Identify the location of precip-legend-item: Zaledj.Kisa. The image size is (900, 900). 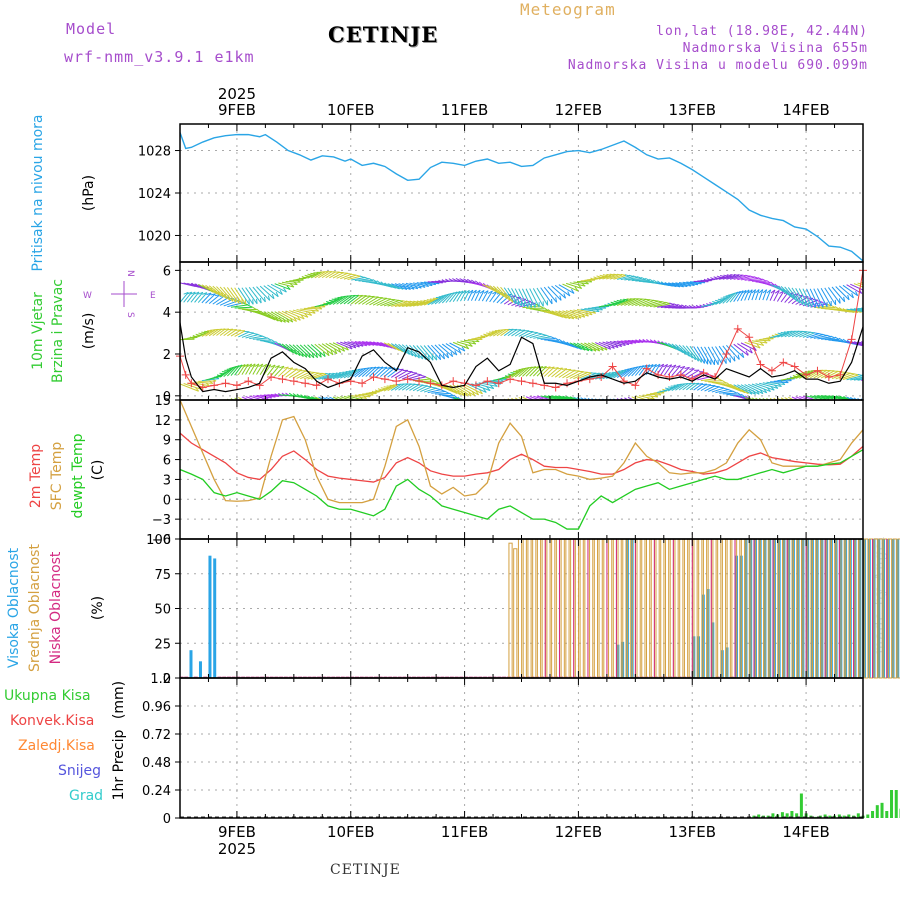
(56, 746).